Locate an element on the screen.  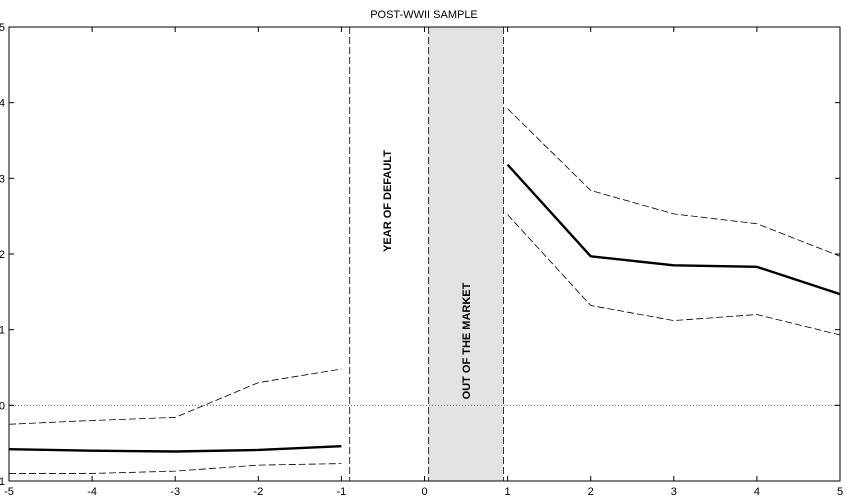
y-tick-label: 3 is located at coordinates (2, 179).